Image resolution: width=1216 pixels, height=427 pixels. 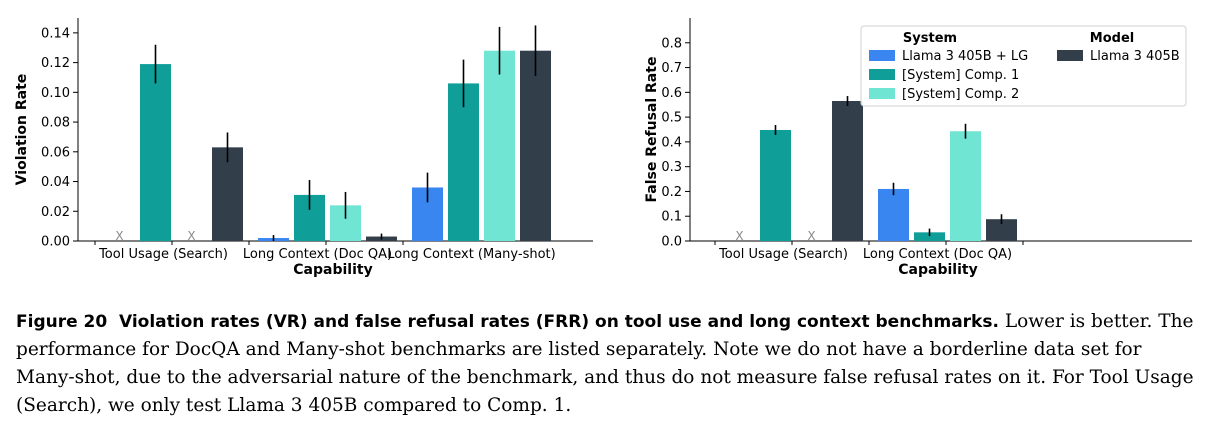 I want to click on legend-label: Llama 3 405B + LG, so click(x=965, y=56).